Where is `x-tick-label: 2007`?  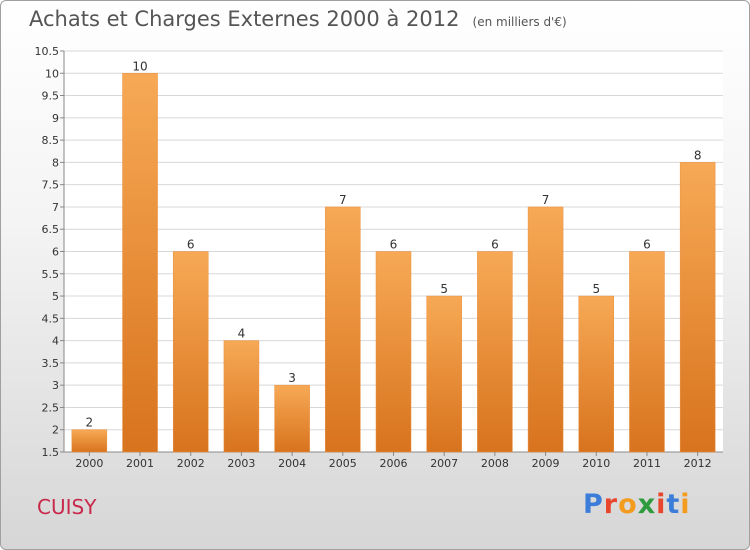
x-tick-label: 2007 is located at coordinates (444, 463).